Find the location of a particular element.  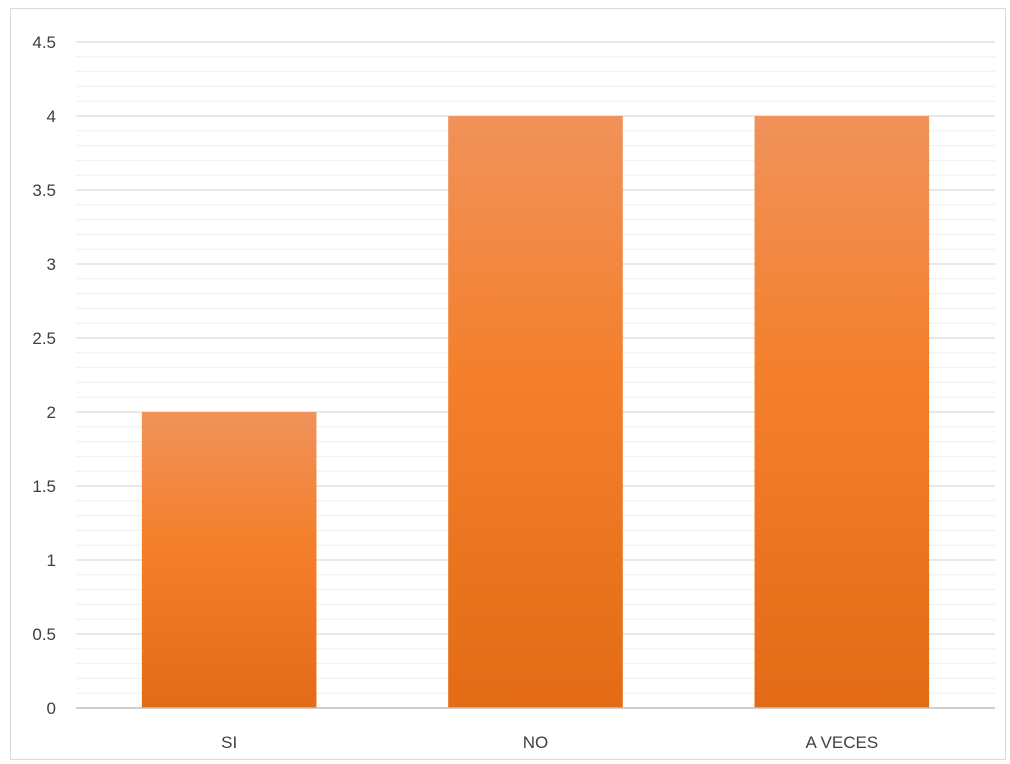

bar-a-veces is located at coordinates (842, 412).